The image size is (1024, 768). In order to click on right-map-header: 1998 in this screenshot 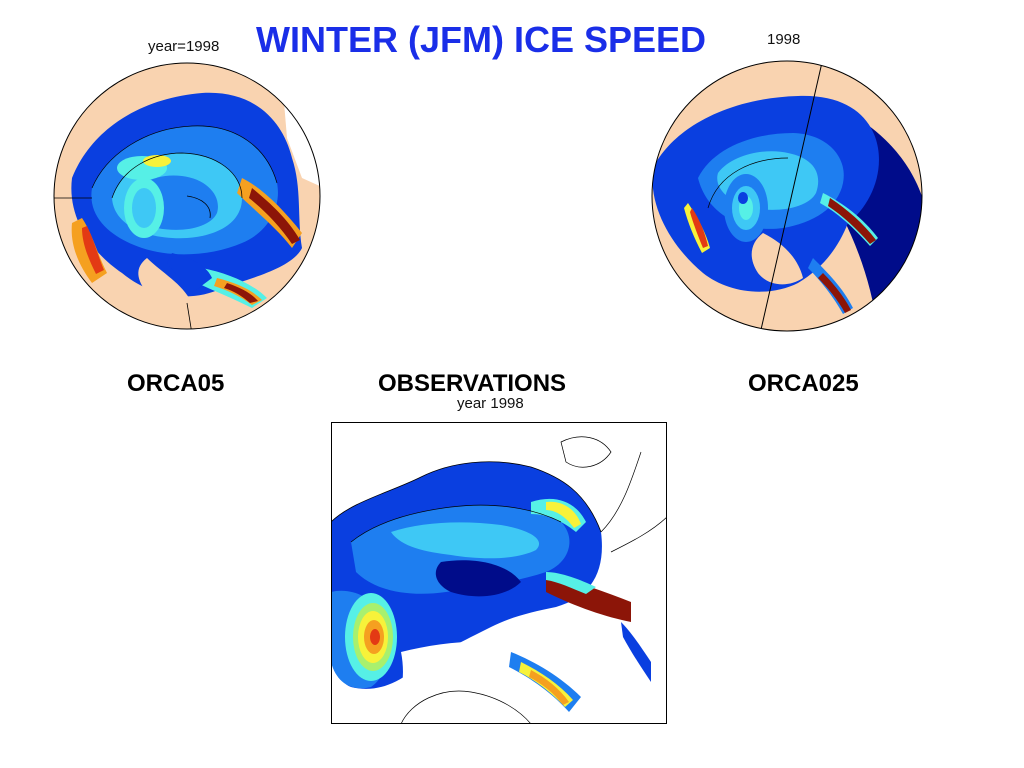, I will do `click(784, 39)`.